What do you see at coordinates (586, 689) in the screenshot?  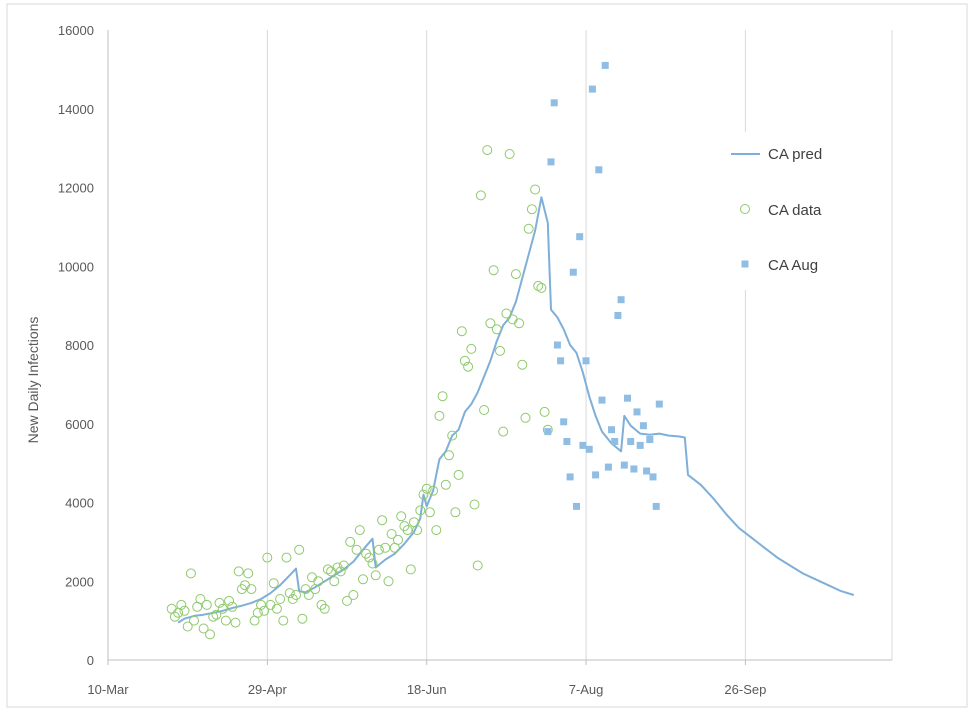 I see `x-tick-label: 7-Aug` at bounding box center [586, 689].